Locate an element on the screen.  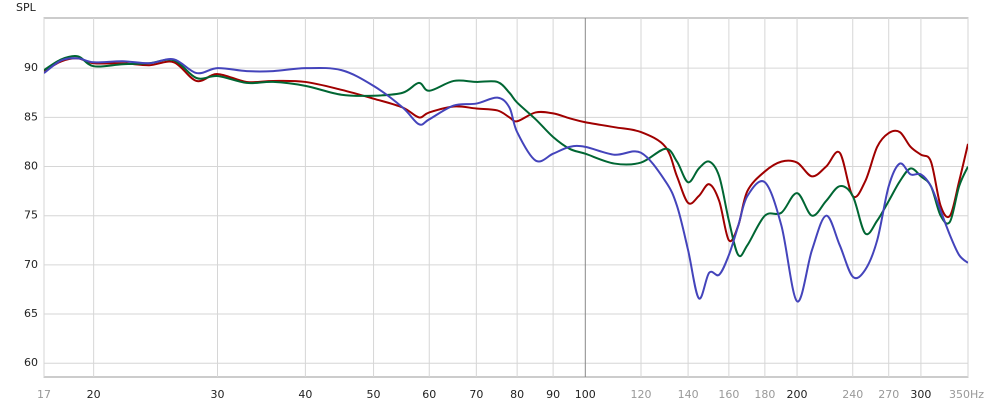
x-tick-label: 350Hz is located at coordinates (966, 394).